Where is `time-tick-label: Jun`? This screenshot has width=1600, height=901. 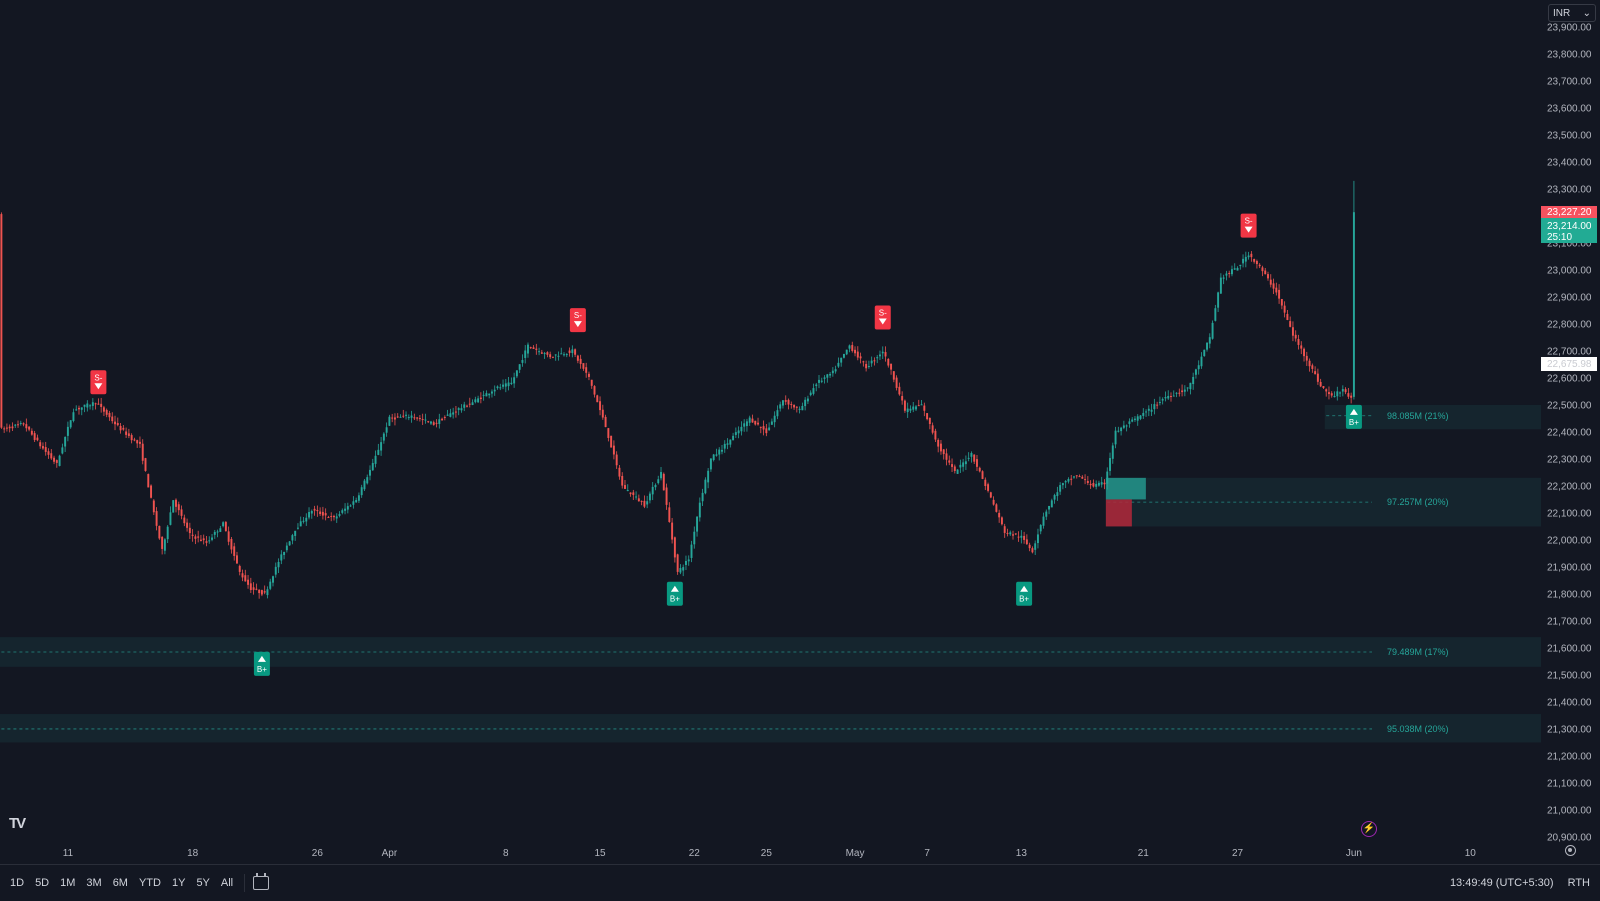 time-tick-label: Jun is located at coordinates (1354, 853).